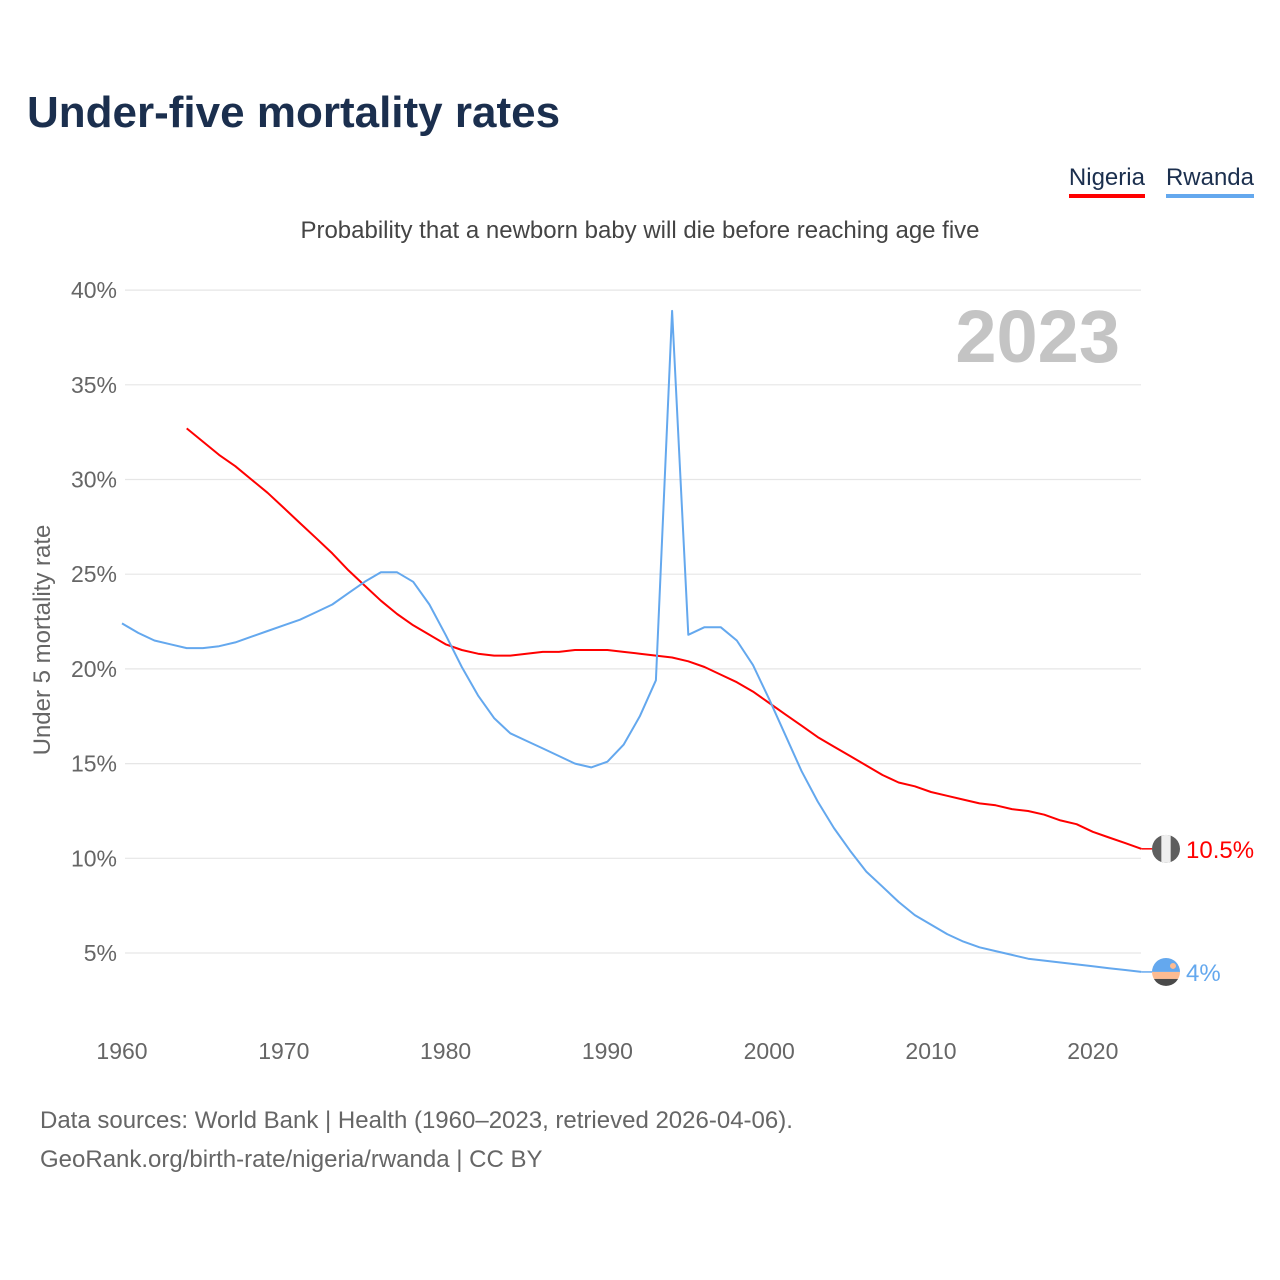 Image resolution: width=1280 pixels, height=1280 pixels. What do you see at coordinates (294, 112) in the screenshot?
I see `chart-title: Under-five mortality rates` at bounding box center [294, 112].